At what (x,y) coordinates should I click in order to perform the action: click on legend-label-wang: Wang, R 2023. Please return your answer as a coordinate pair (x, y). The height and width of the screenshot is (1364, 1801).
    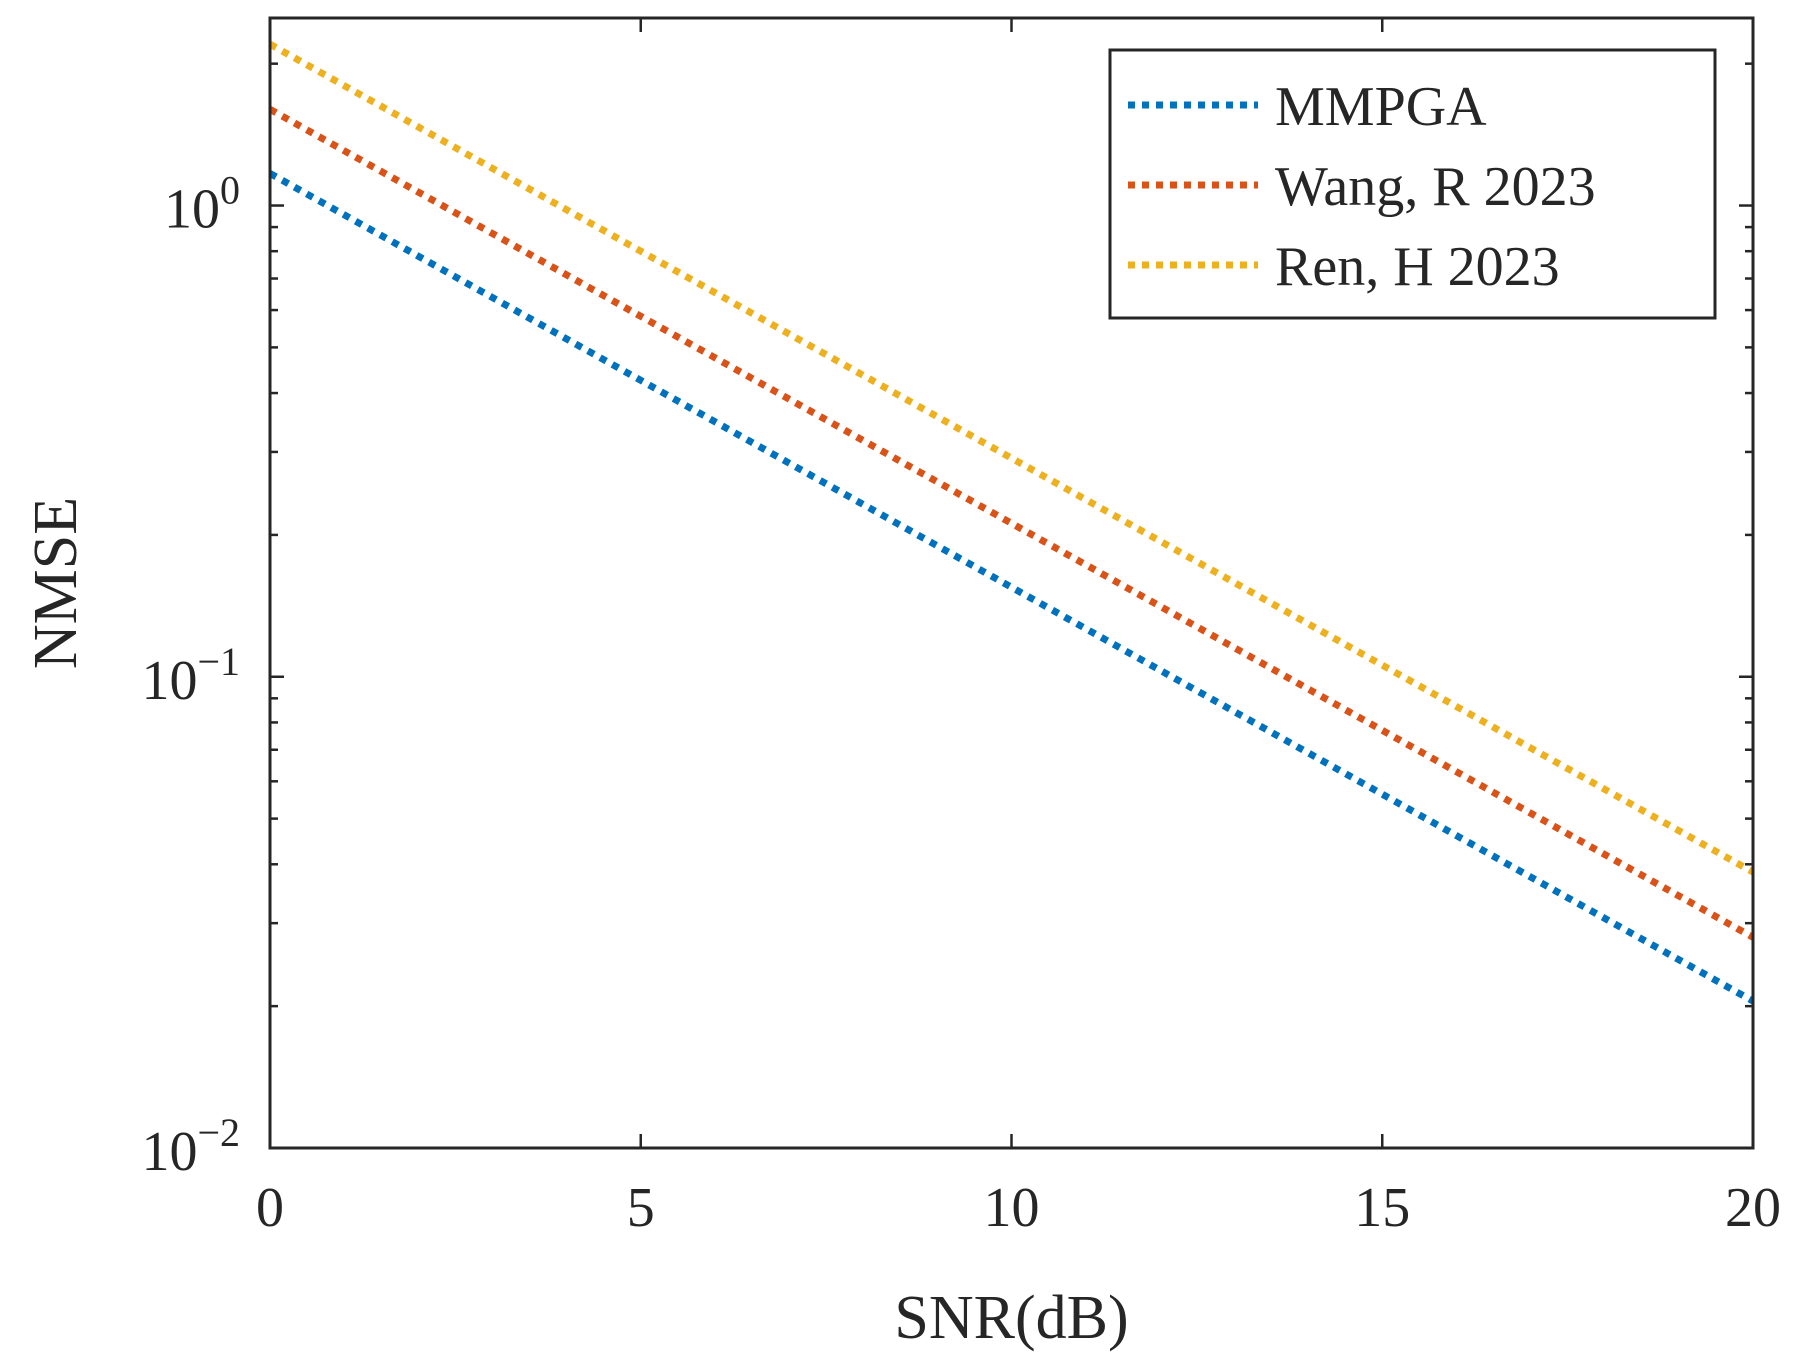
    Looking at the image, I should click on (1435, 187).